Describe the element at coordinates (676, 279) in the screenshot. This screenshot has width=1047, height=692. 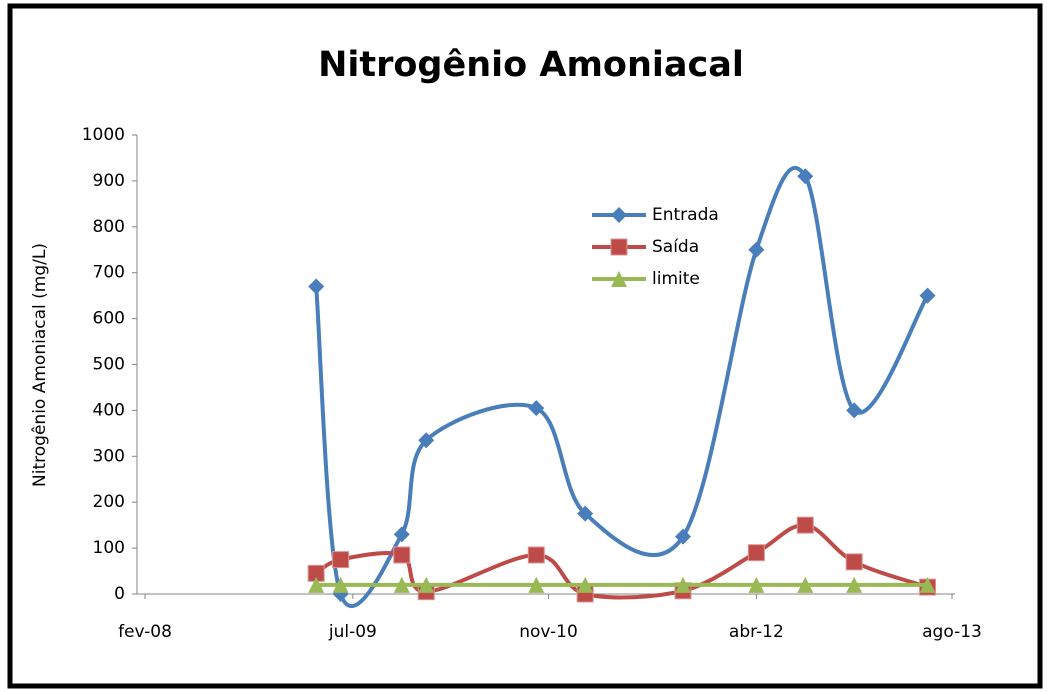
I see `legend-label: limite` at that location.